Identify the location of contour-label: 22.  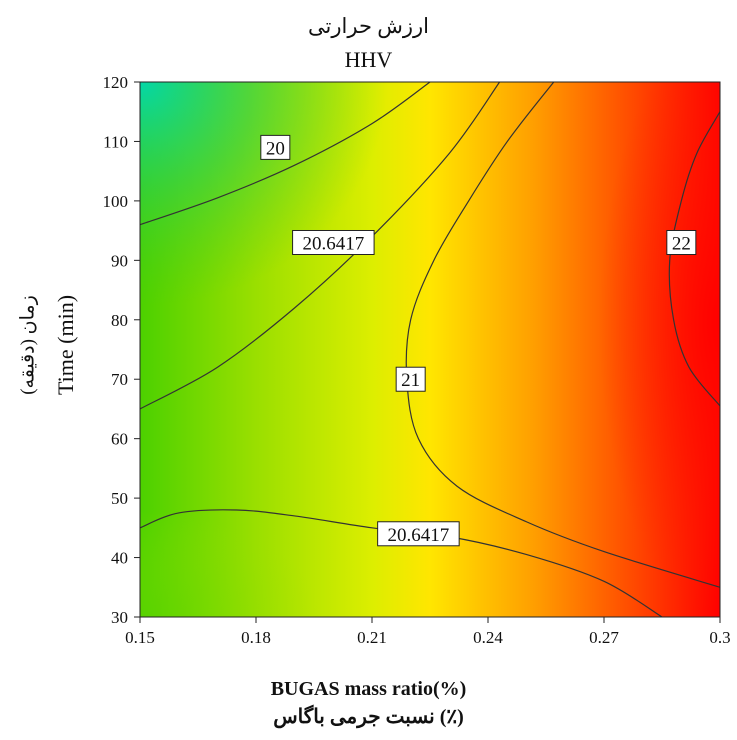
(681, 244).